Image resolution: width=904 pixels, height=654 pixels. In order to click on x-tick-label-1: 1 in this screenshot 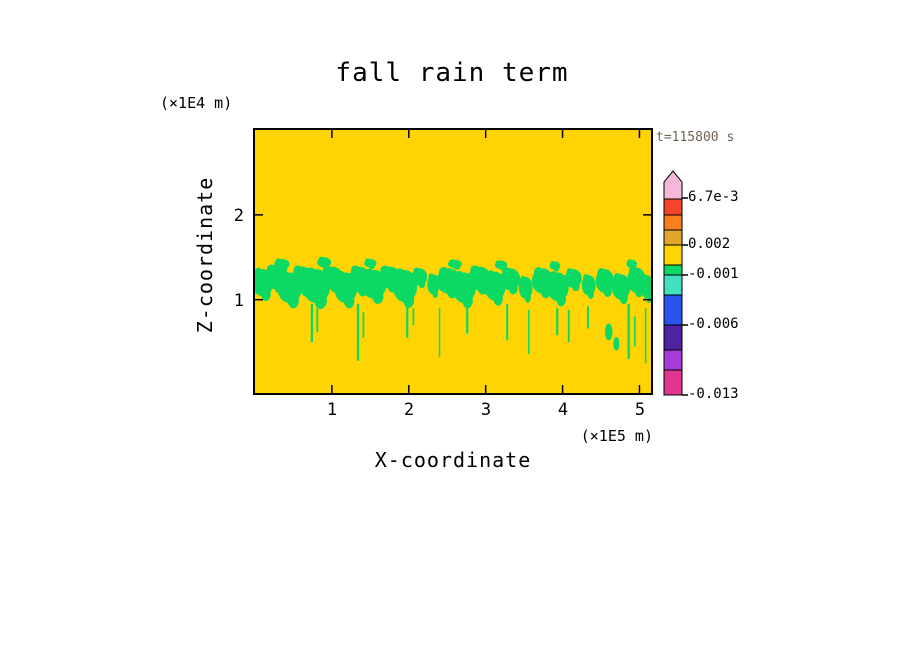, I will do `click(332, 410)`.